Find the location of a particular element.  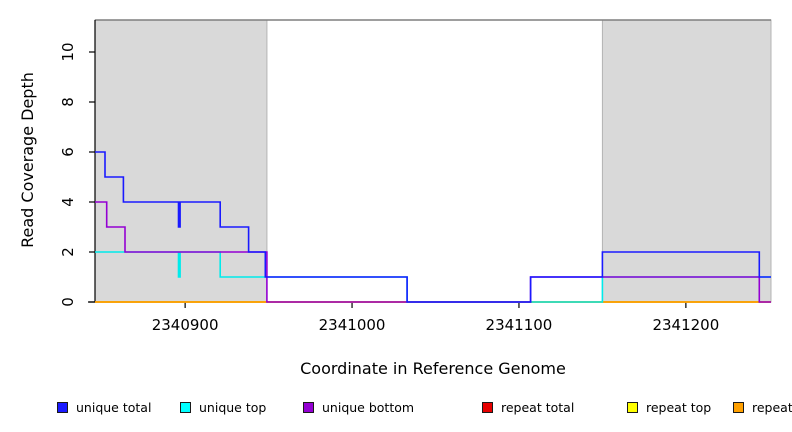

x-tick-label: 2341000 is located at coordinates (352, 325).